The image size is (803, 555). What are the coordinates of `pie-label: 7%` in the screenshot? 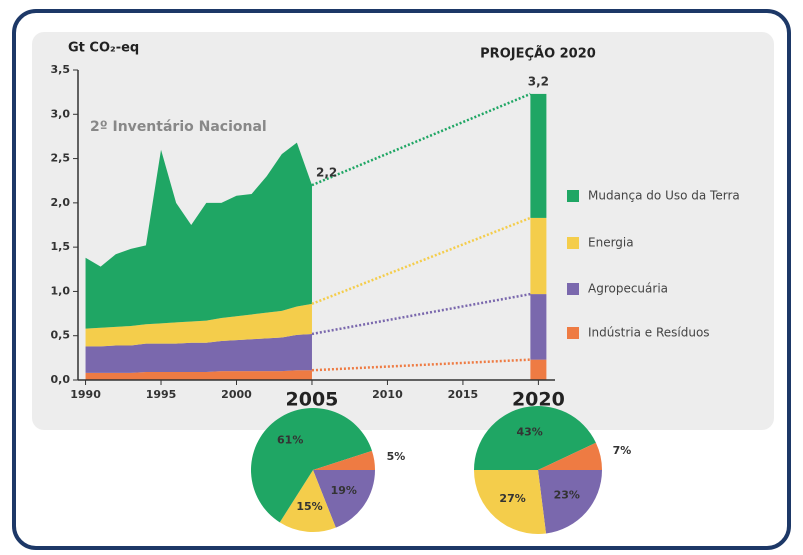 It's located at (622, 450).